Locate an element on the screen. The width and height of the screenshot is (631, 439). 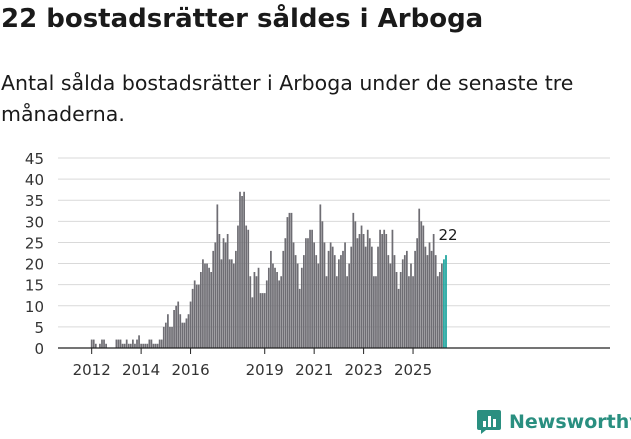
brand-name: Newsworthy is located at coordinates (570, 422).